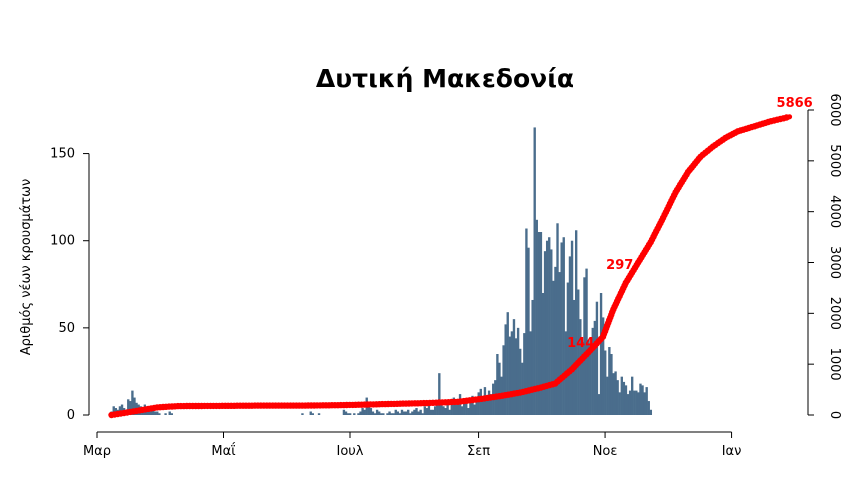 The width and height of the screenshot is (864, 499). What do you see at coordinates (795, 103) in the screenshot?
I see `cumulative-label: 5866` at bounding box center [795, 103].